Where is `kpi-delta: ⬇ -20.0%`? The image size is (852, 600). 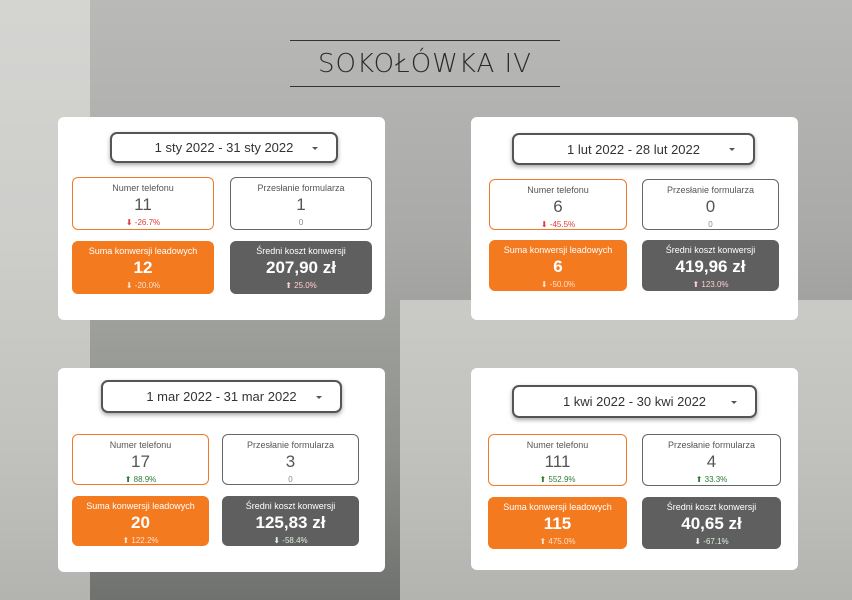 kpi-delta: ⬇ -20.0% is located at coordinates (143, 285).